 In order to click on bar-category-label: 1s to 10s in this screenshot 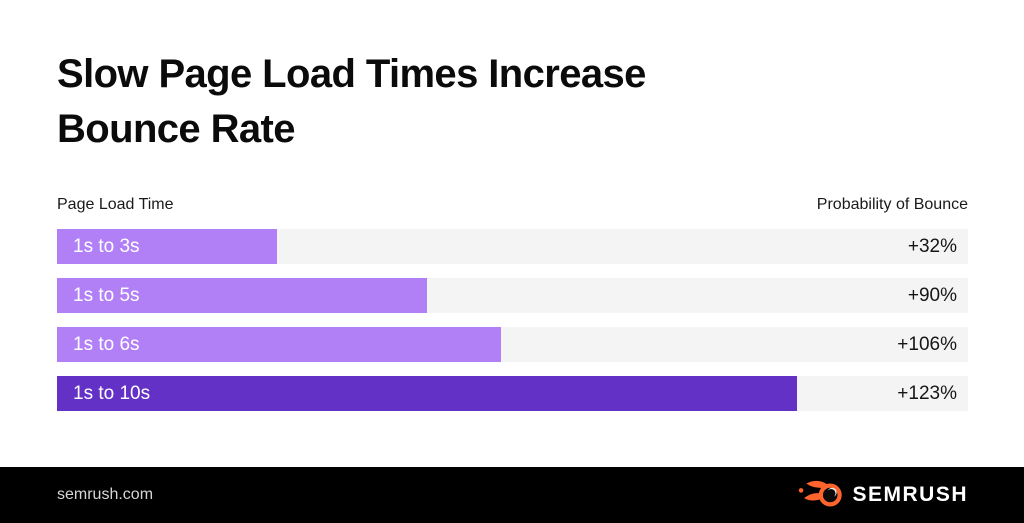, I will do `click(112, 393)`.